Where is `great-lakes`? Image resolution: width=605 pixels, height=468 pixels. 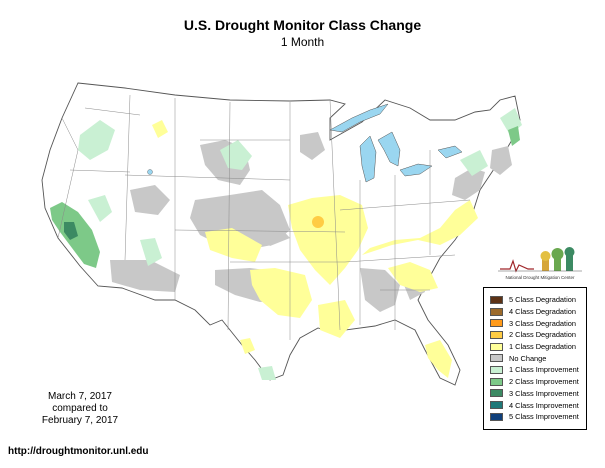
great-lakes is located at coordinates (396, 143).